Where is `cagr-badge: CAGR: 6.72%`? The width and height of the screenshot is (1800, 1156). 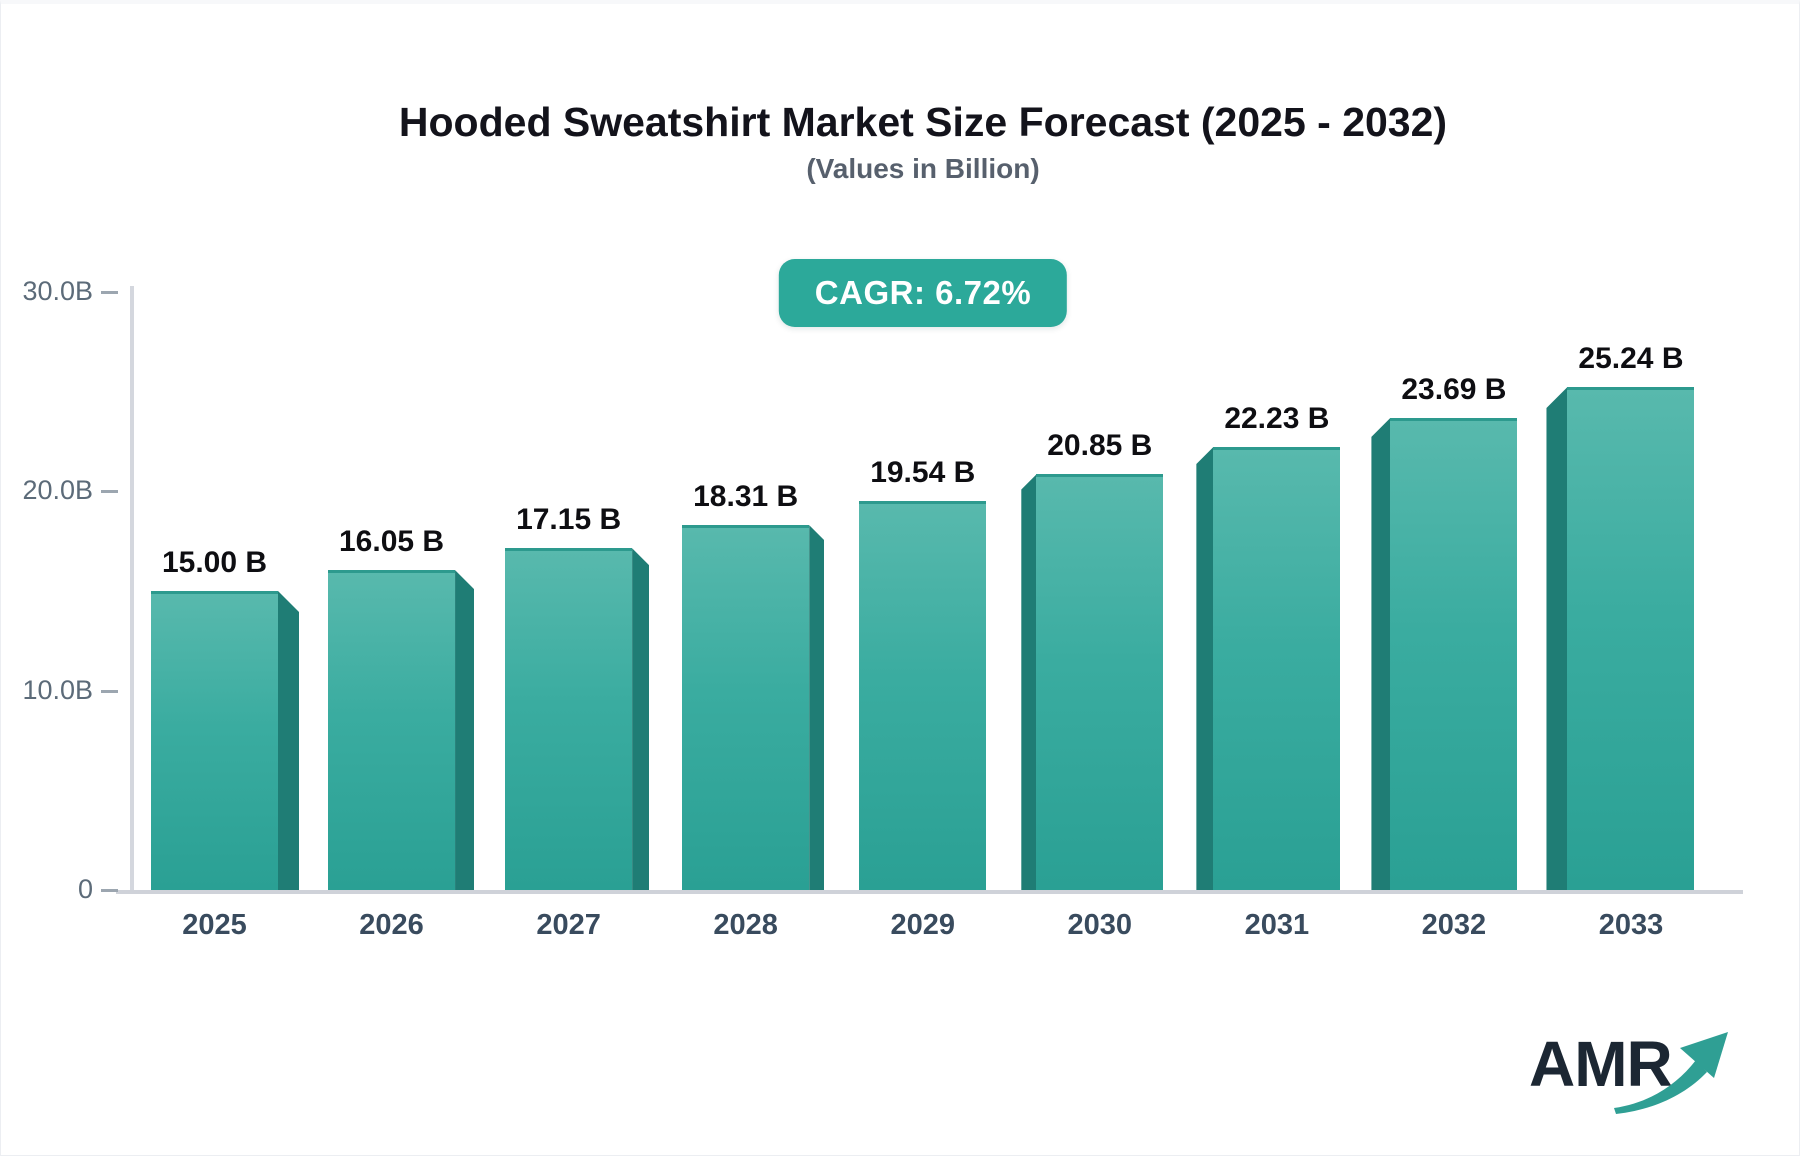 cagr-badge: CAGR: 6.72% is located at coordinates (923, 293).